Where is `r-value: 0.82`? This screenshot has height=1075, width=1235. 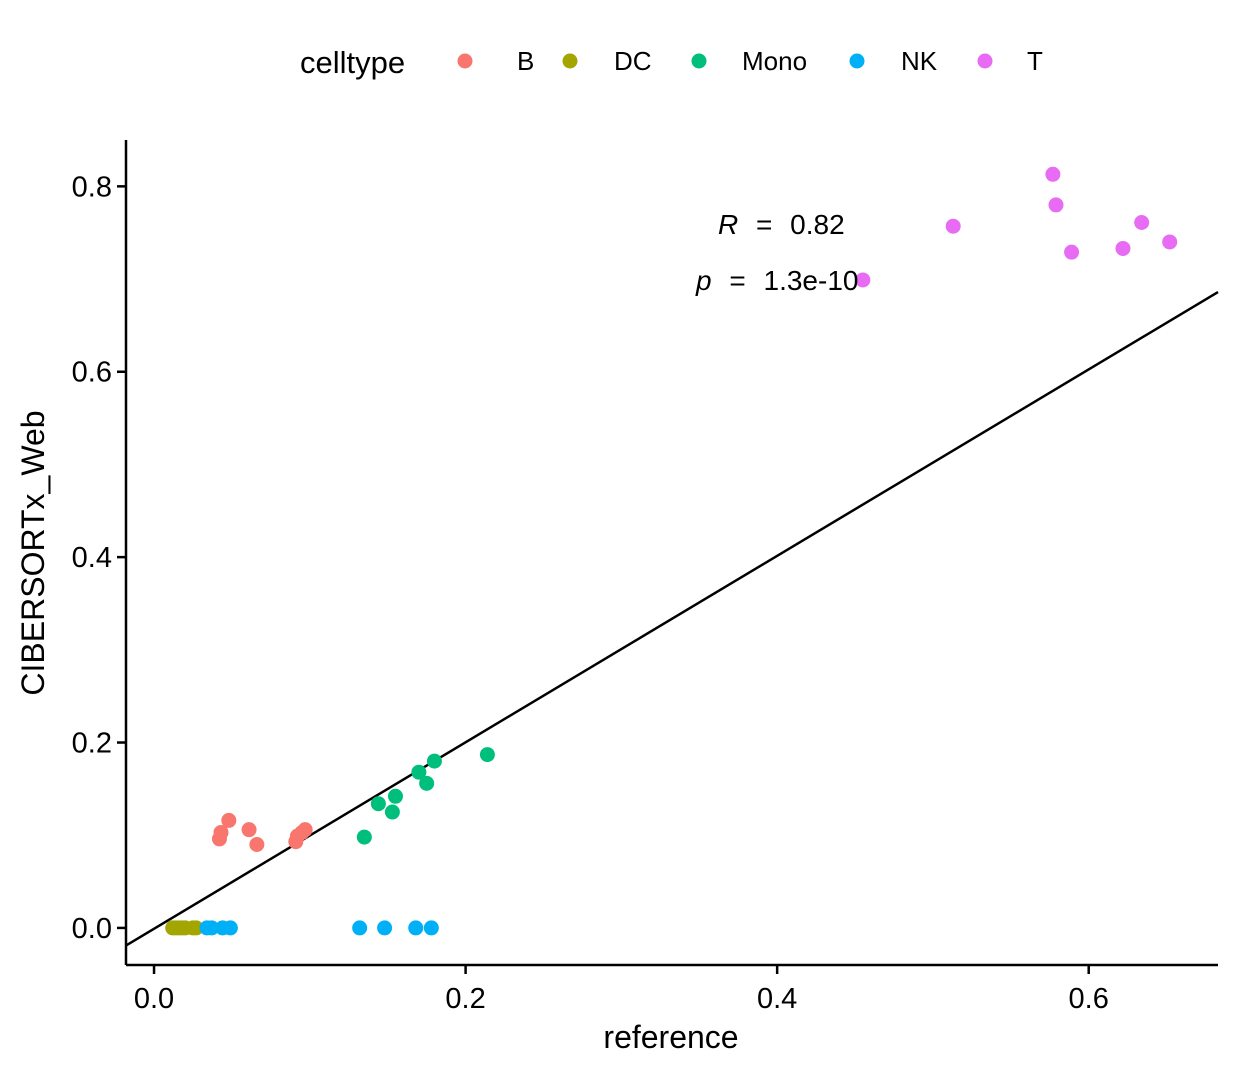 r-value: 0.82 is located at coordinates (817, 224).